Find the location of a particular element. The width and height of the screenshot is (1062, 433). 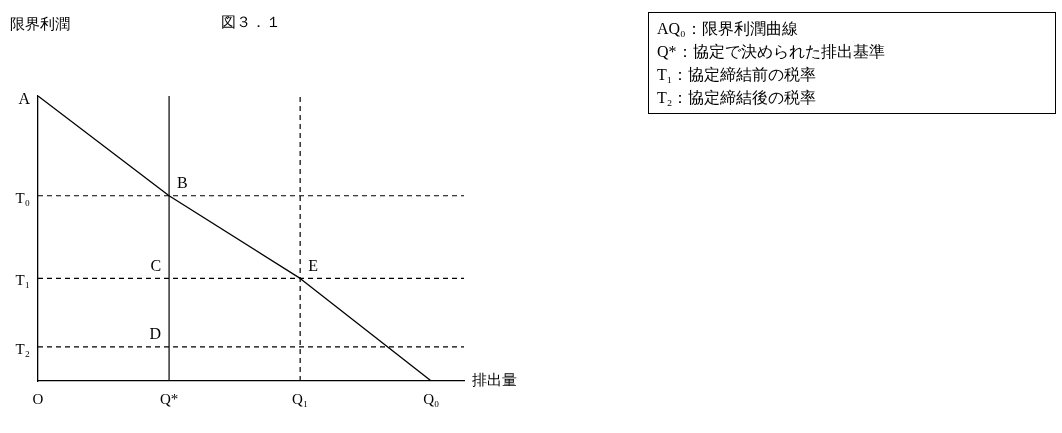

x-tick-label: Q* is located at coordinates (169, 398).